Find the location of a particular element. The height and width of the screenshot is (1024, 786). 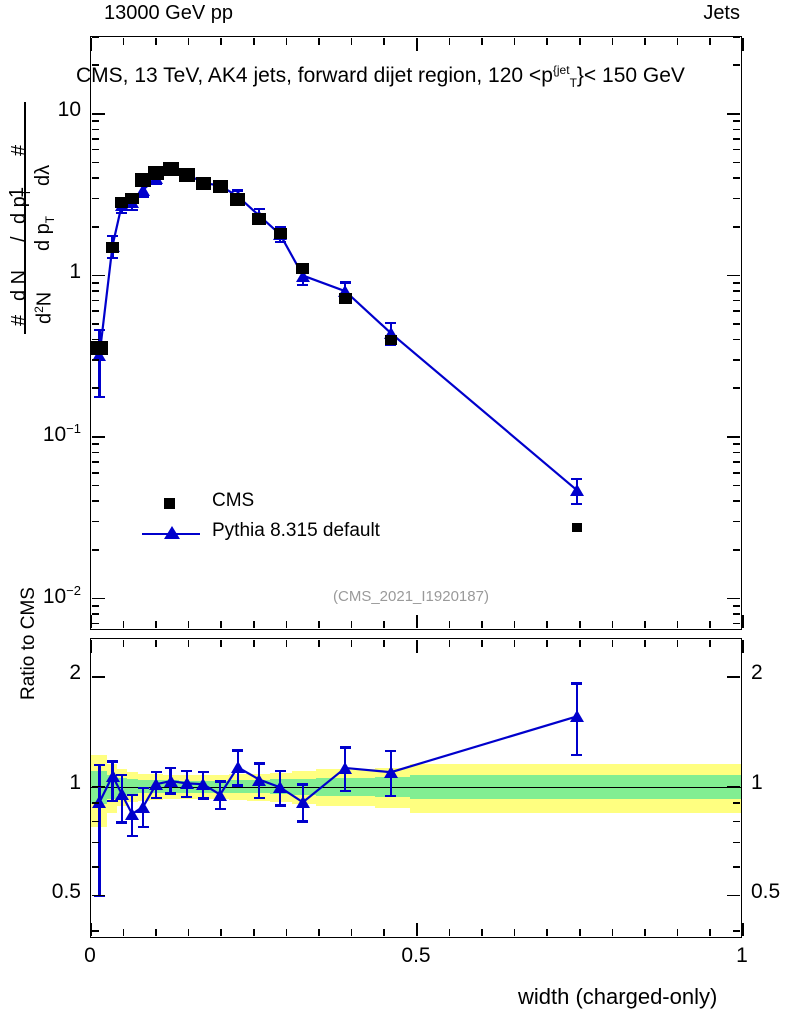

main-y-axis-label: d2N d pT dλ # d N / d pT # 1 is located at coordinates (28, 185).